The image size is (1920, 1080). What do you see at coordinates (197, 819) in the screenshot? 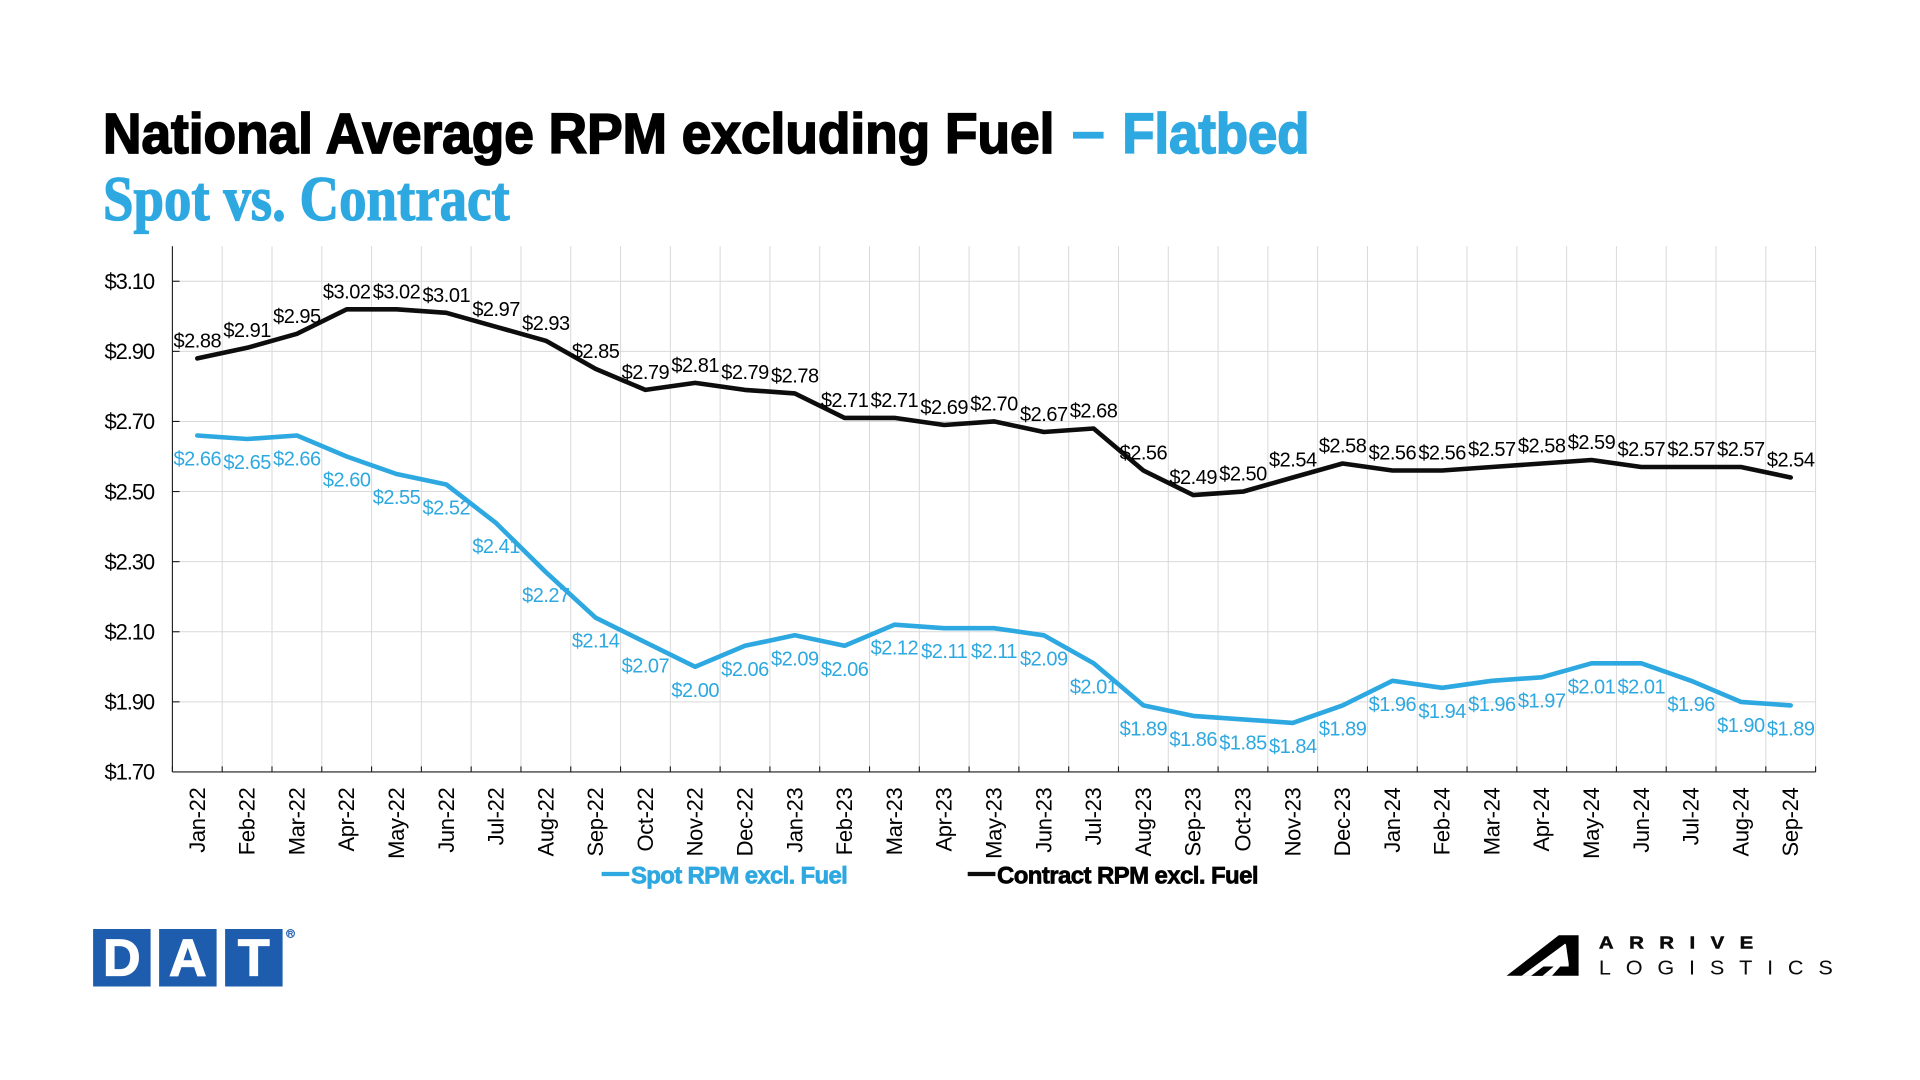
I see `svg-text: Jan-22` at bounding box center [197, 819].